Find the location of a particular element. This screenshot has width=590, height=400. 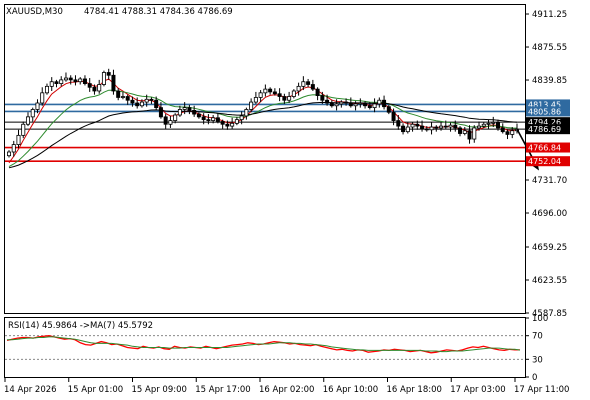

price-tick-label: 4696.00 is located at coordinates (549, 214).